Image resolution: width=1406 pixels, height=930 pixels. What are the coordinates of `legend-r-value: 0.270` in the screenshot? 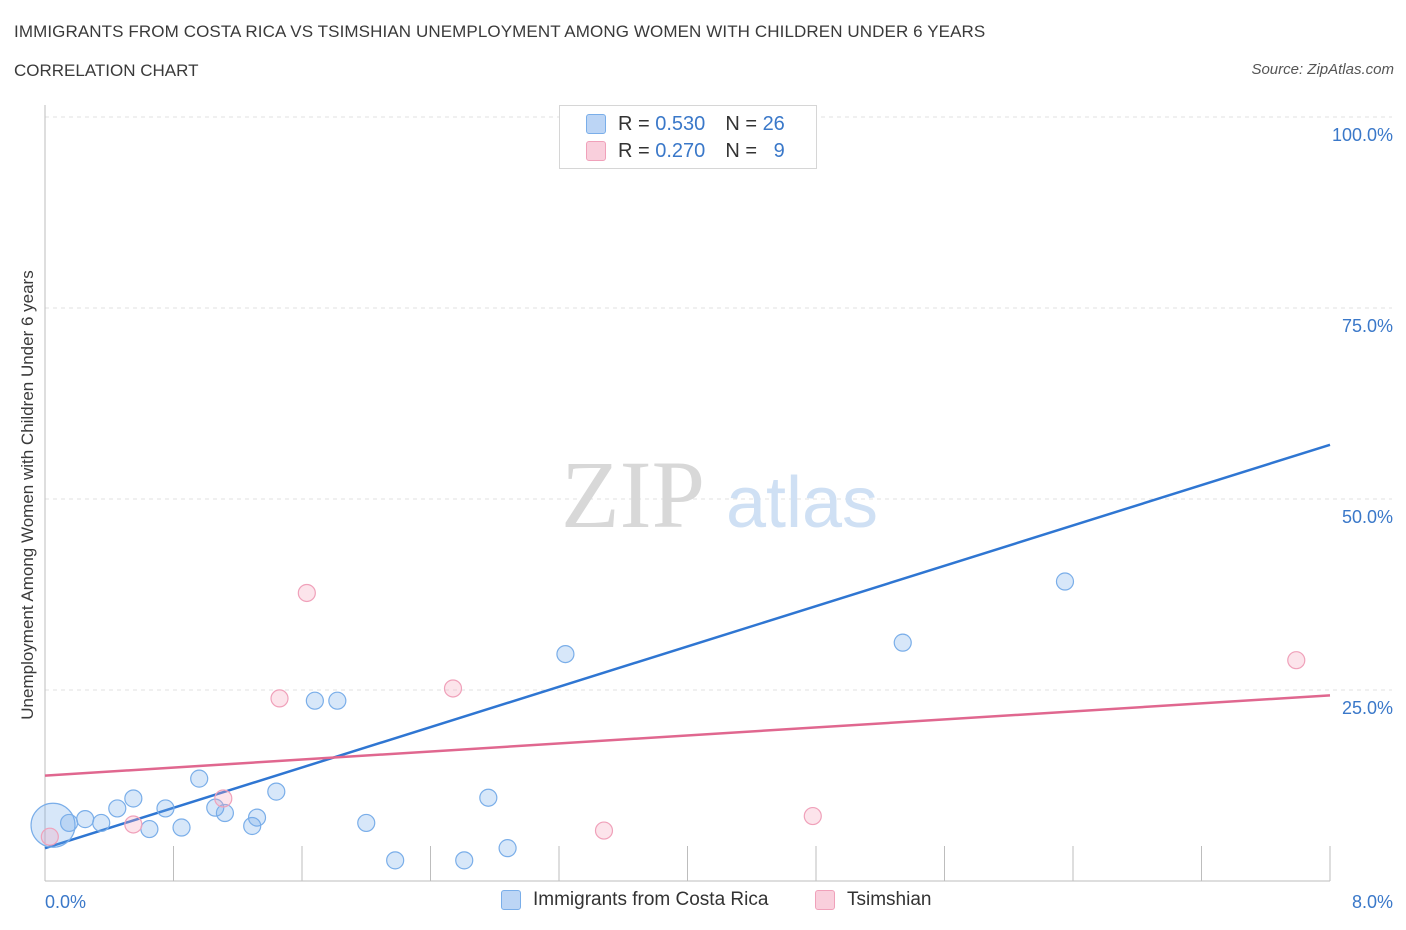 It's located at (680, 150).